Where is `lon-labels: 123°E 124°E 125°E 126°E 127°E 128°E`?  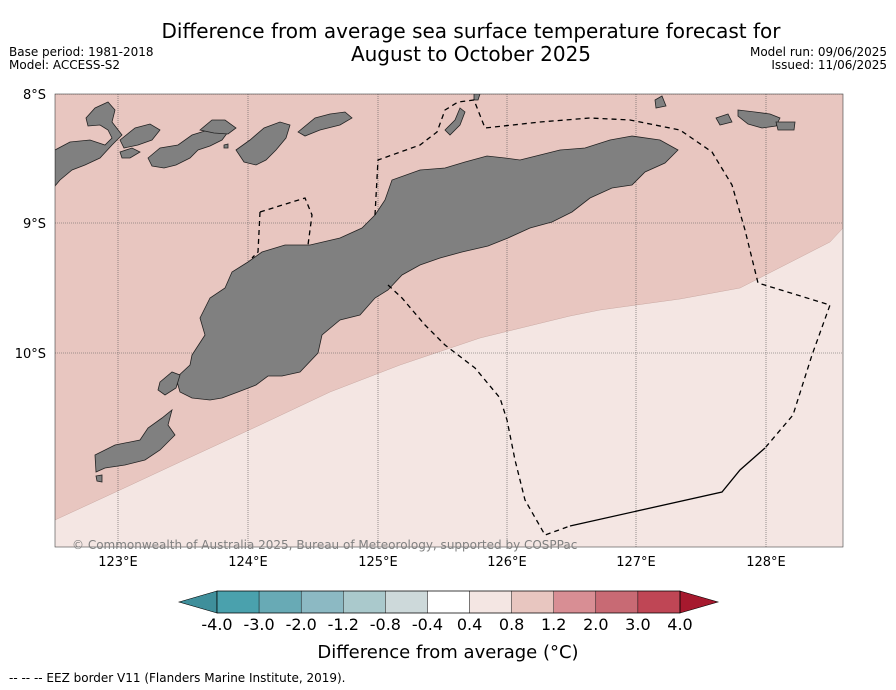
lon-labels: 123°E 124°E 125°E 126°E 127°E 128°E is located at coordinates (442, 562).